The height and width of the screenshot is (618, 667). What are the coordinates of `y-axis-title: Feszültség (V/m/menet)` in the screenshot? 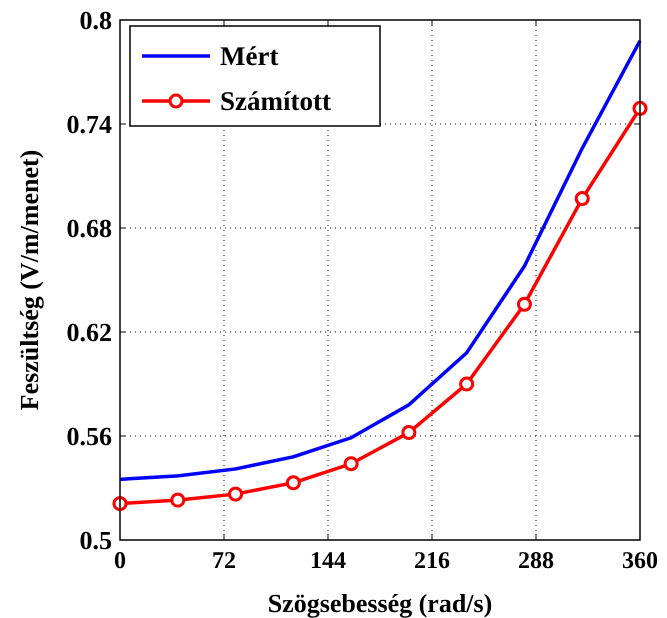 It's located at (29, 280).